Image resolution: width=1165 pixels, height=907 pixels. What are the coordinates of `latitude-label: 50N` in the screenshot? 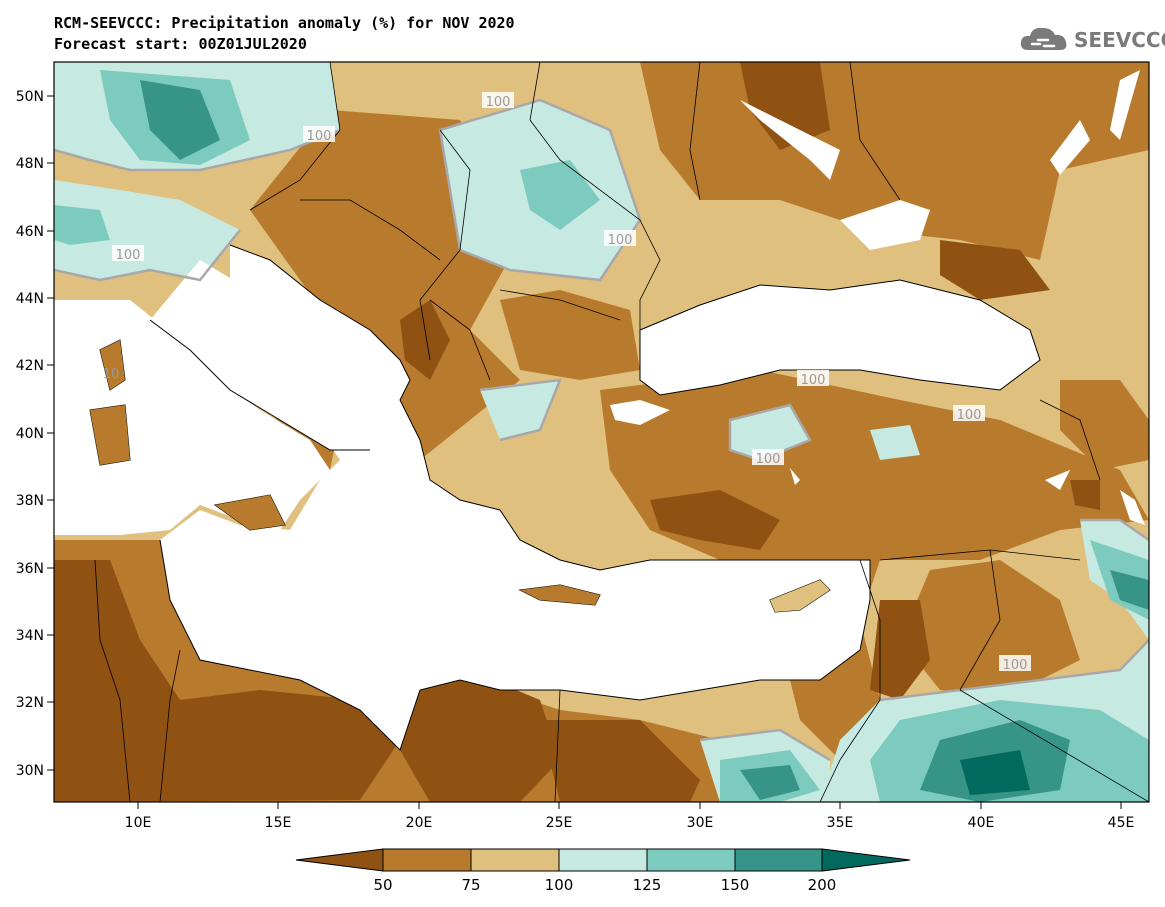 It's located at (30, 97).